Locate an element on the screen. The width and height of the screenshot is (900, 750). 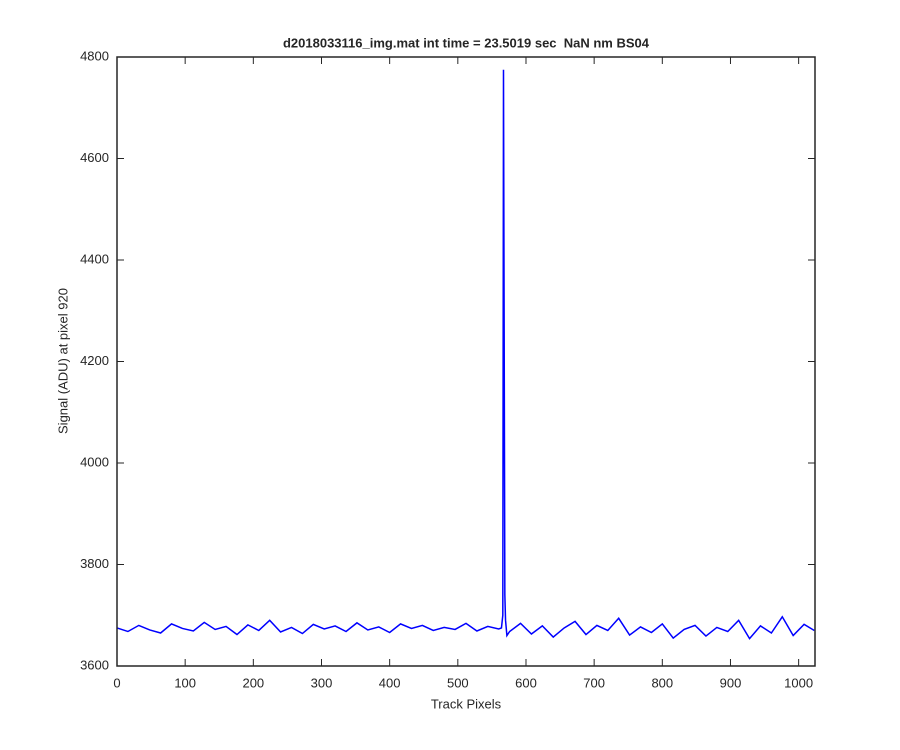
y-tick-label: 4600 is located at coordinates (94, 157).